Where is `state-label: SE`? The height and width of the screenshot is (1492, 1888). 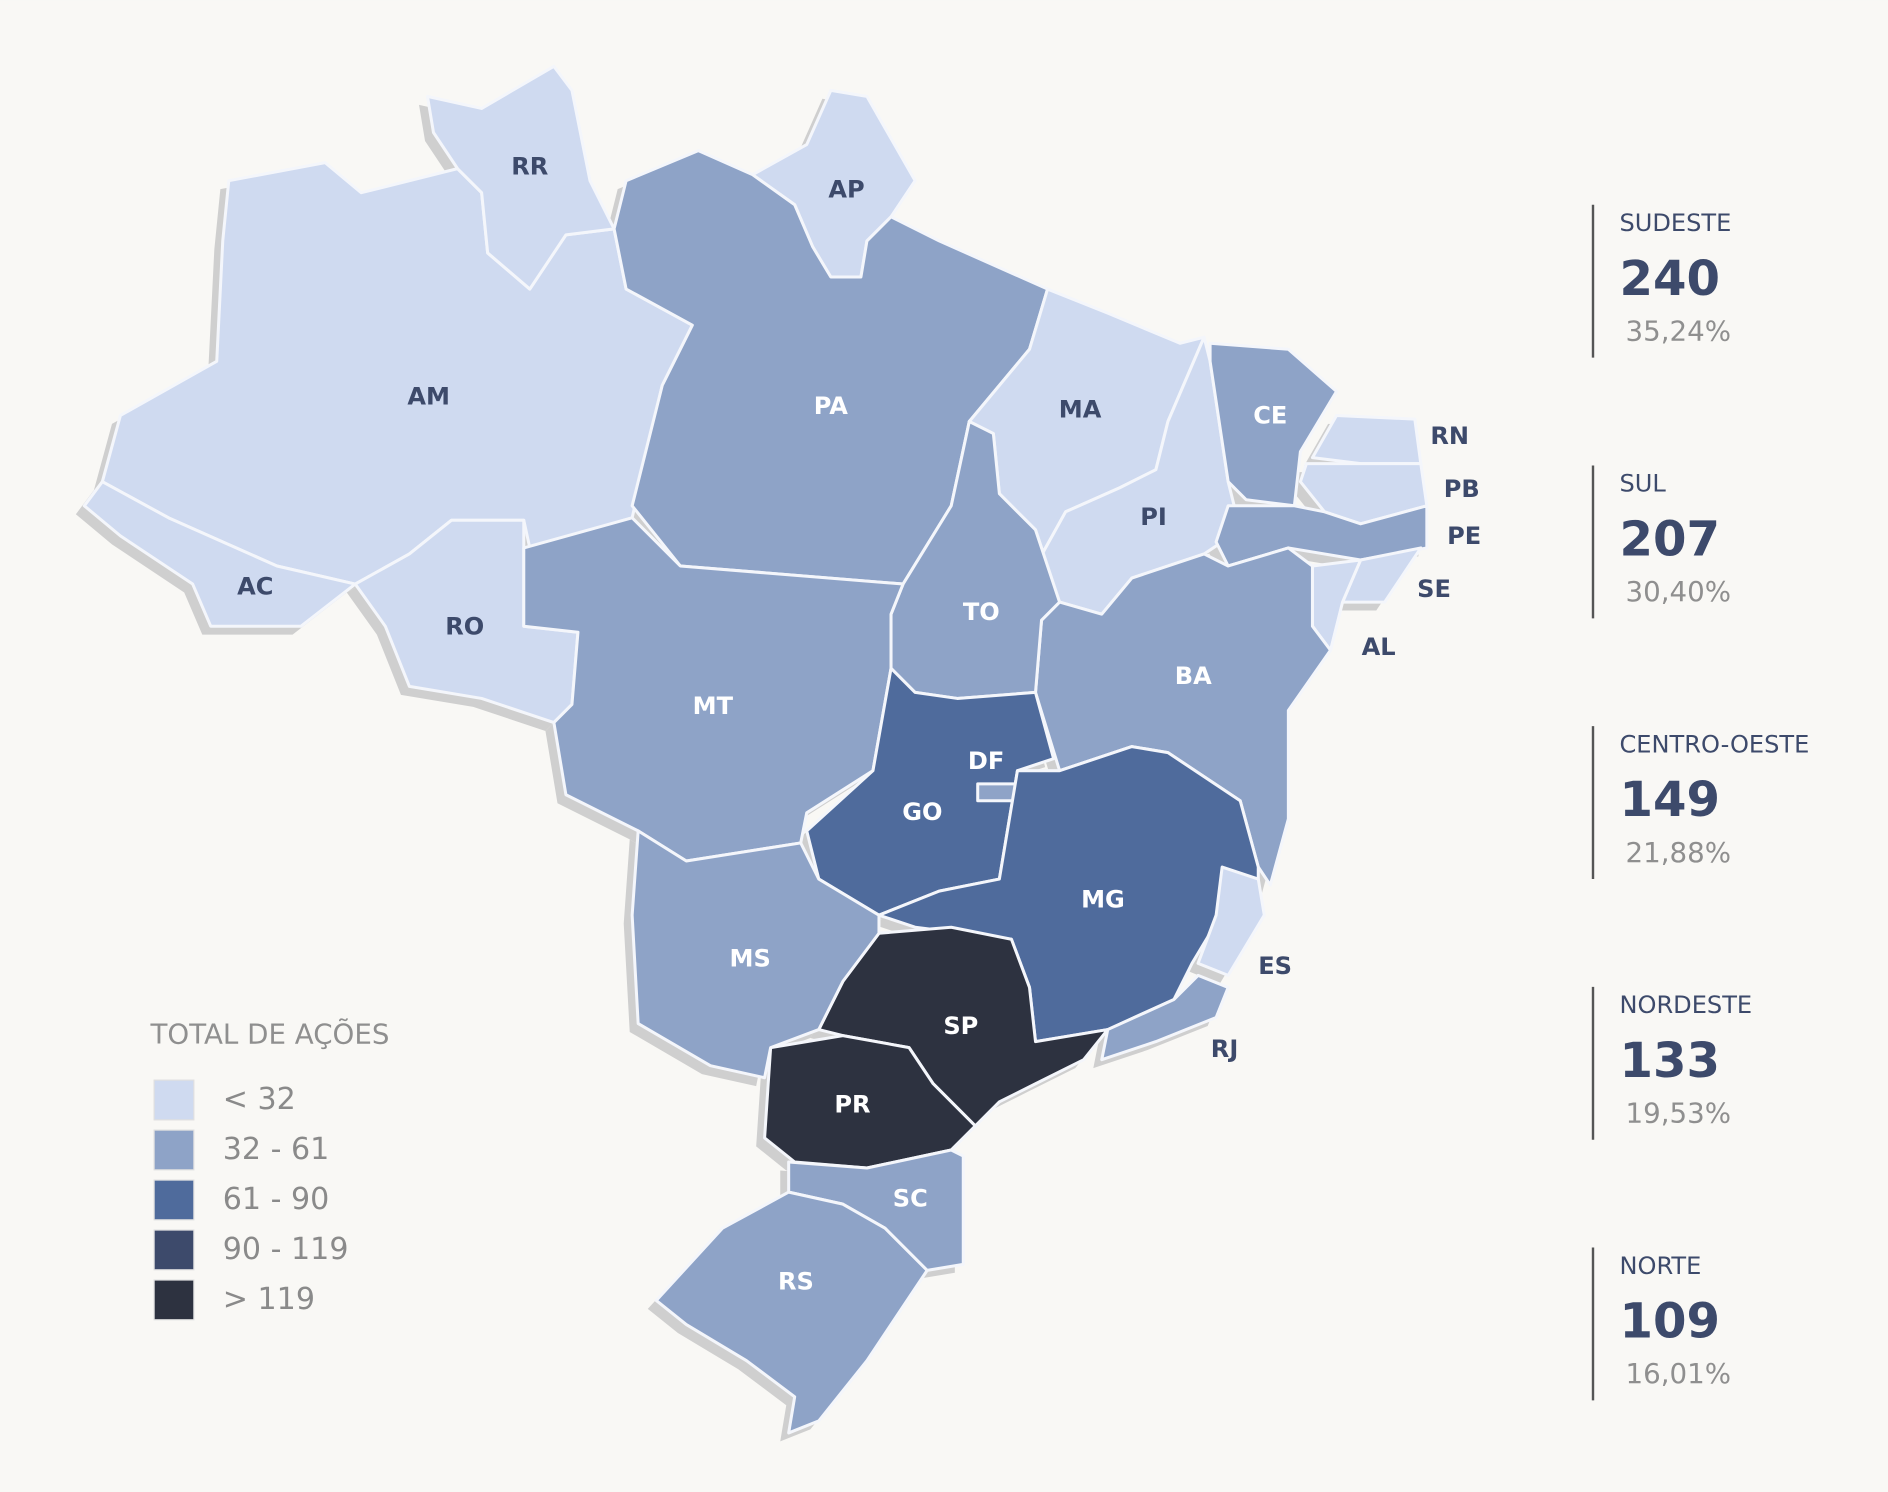 state-label: SE is located at coordinates (1434, 589).